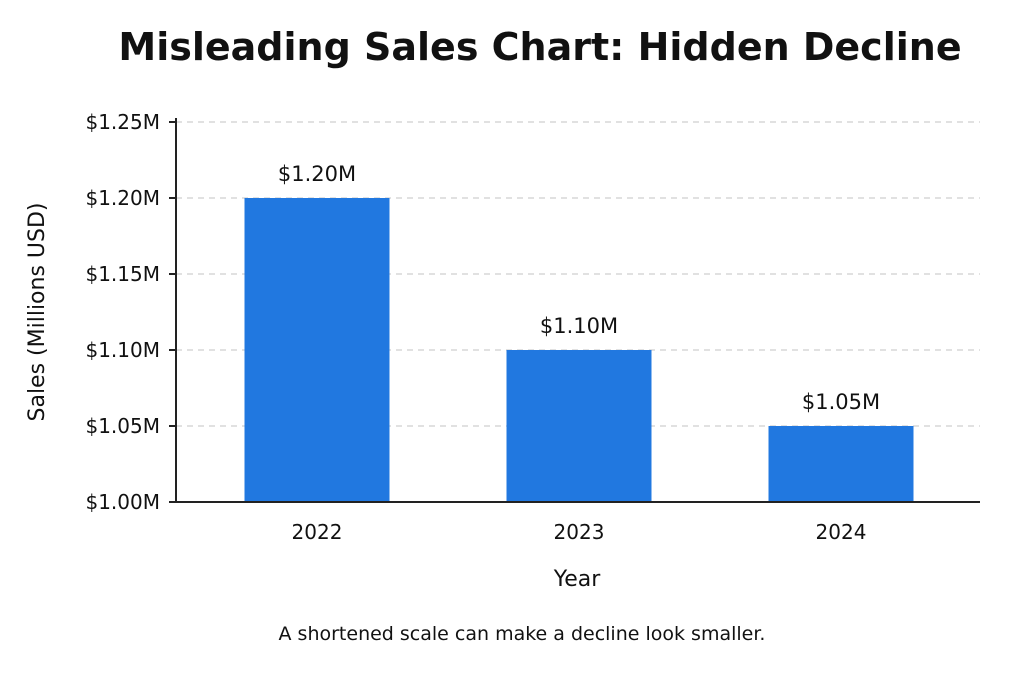 The height and width of the screenshot is (683, 1024). I want to click on bar-2022, so click(317, 350).